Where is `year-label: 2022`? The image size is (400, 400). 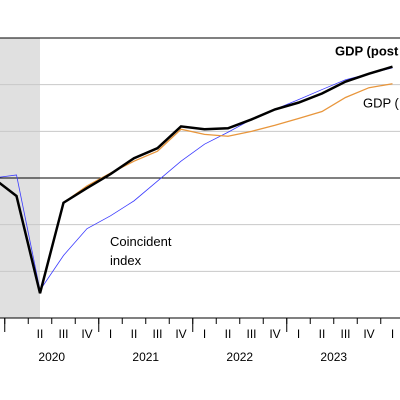 year-label: 2022 is located at coordinates (239, 357).